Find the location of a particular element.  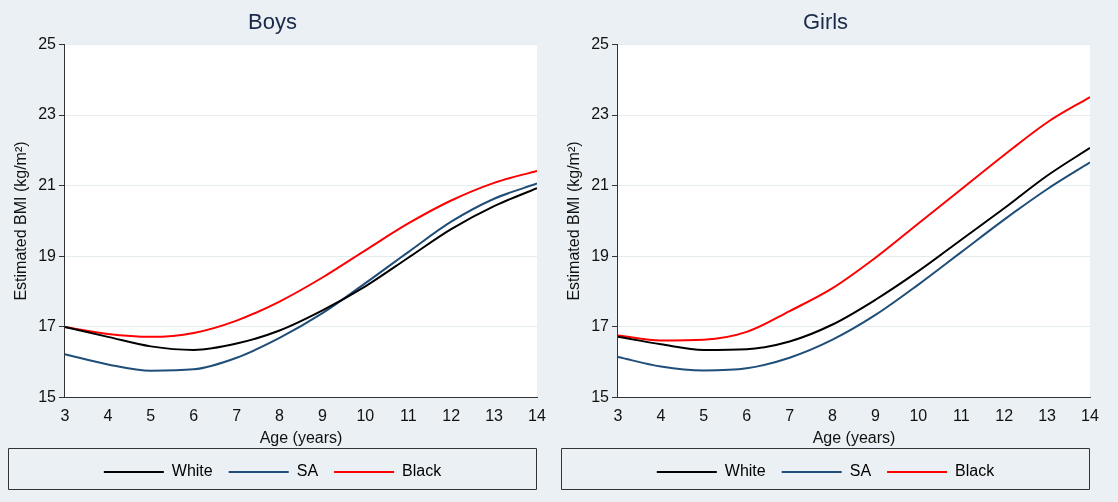

chart-title: Girls is located at coordinates (825, 22).